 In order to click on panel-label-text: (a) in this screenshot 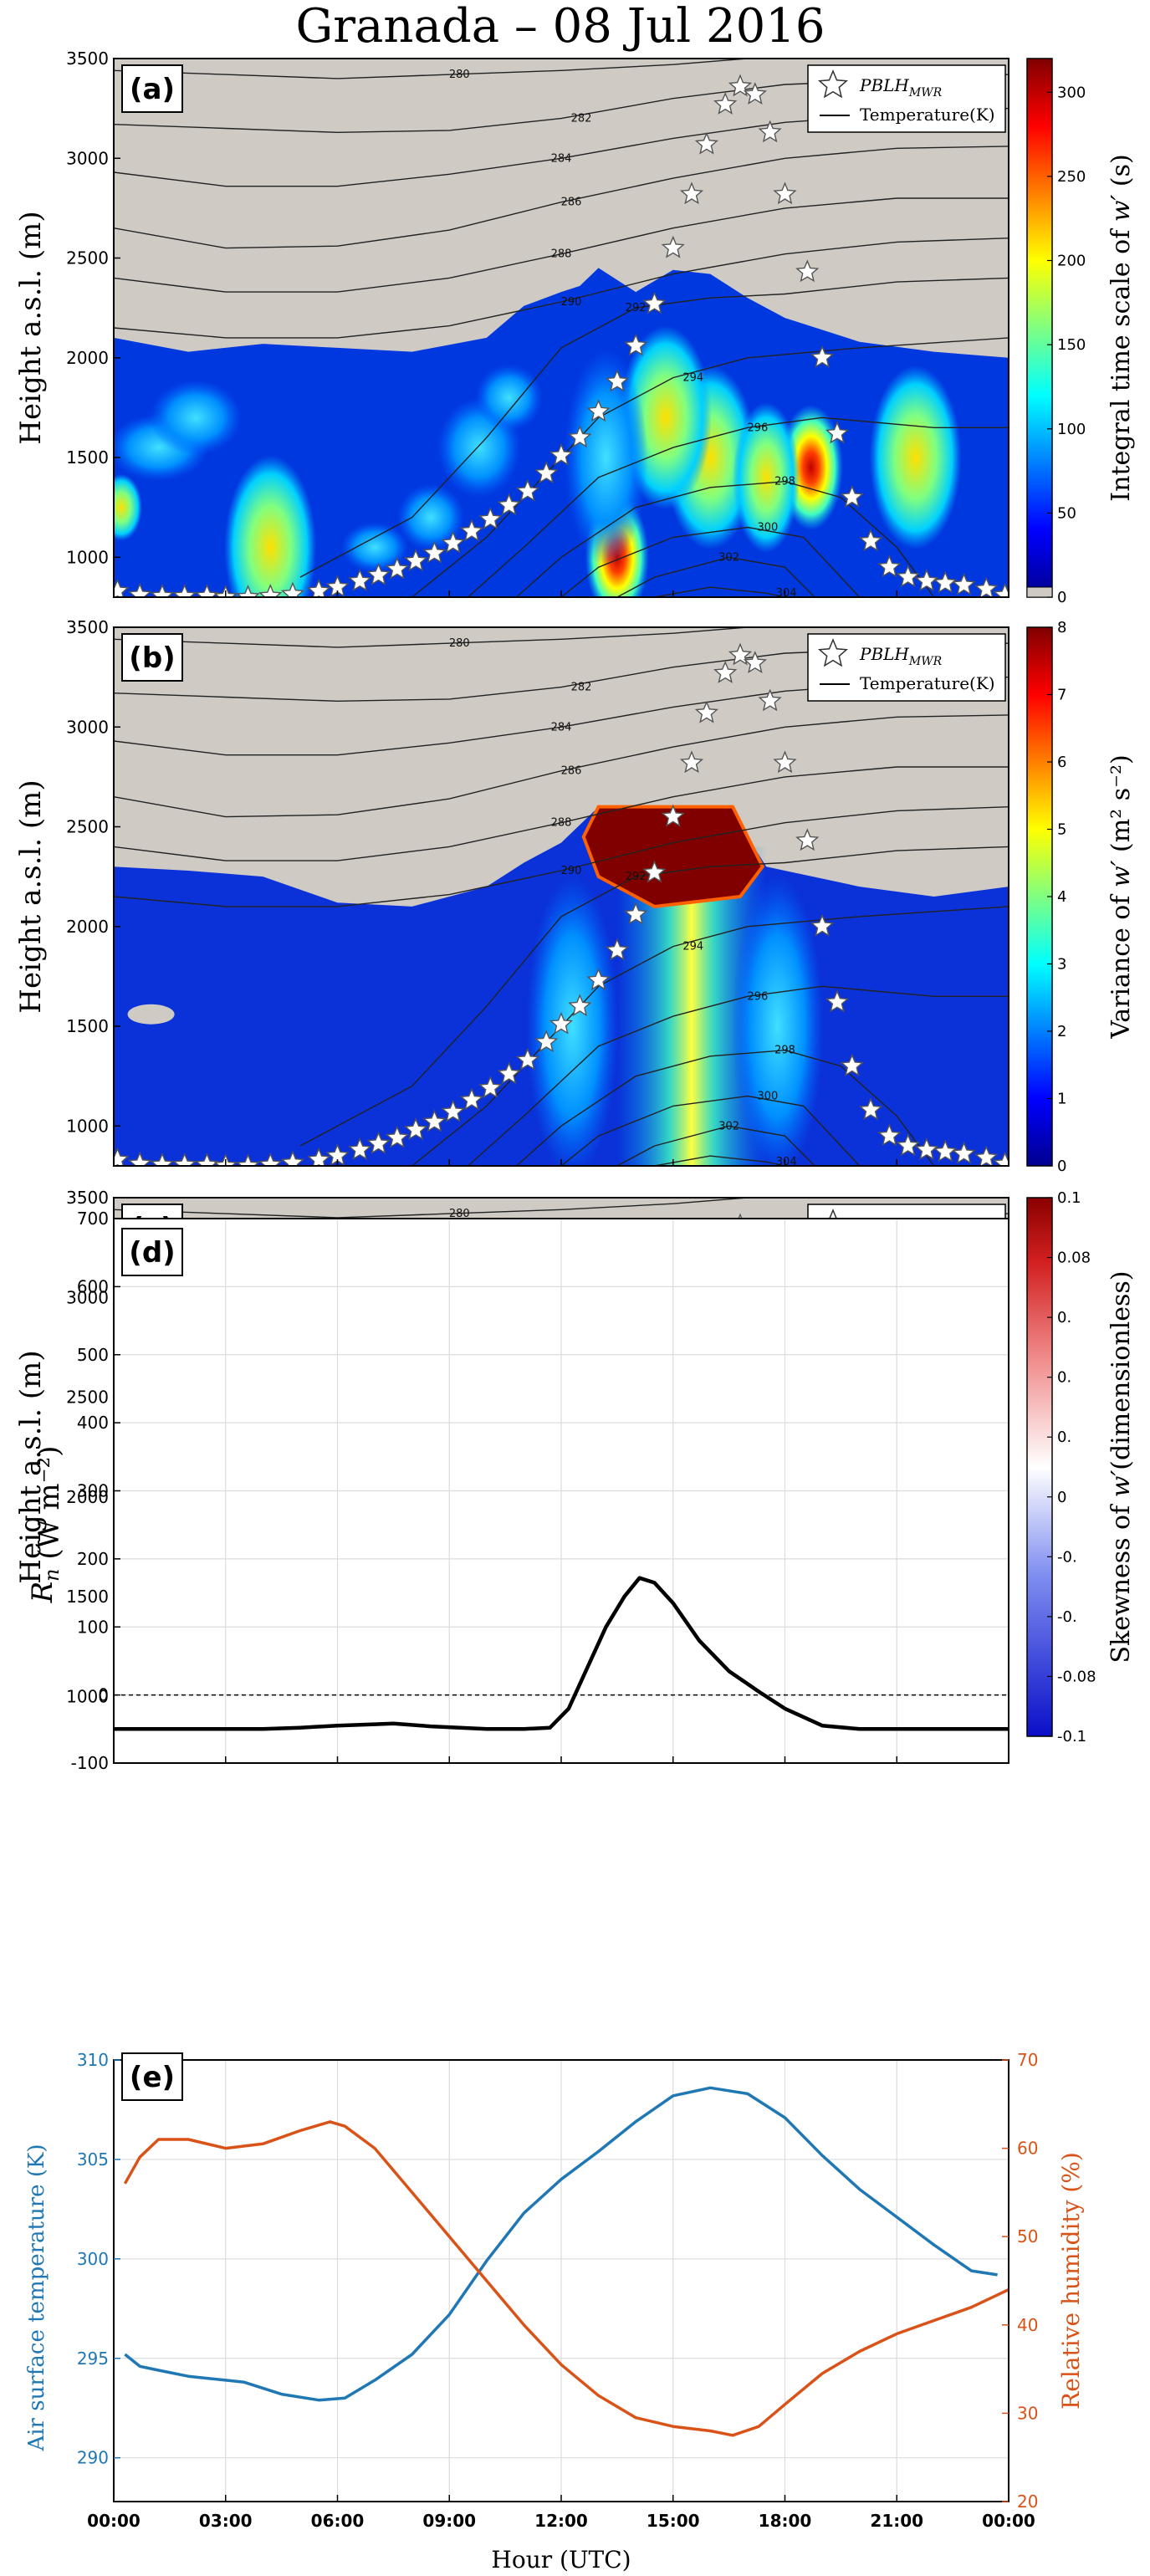, I will do `click(152, 89)`.